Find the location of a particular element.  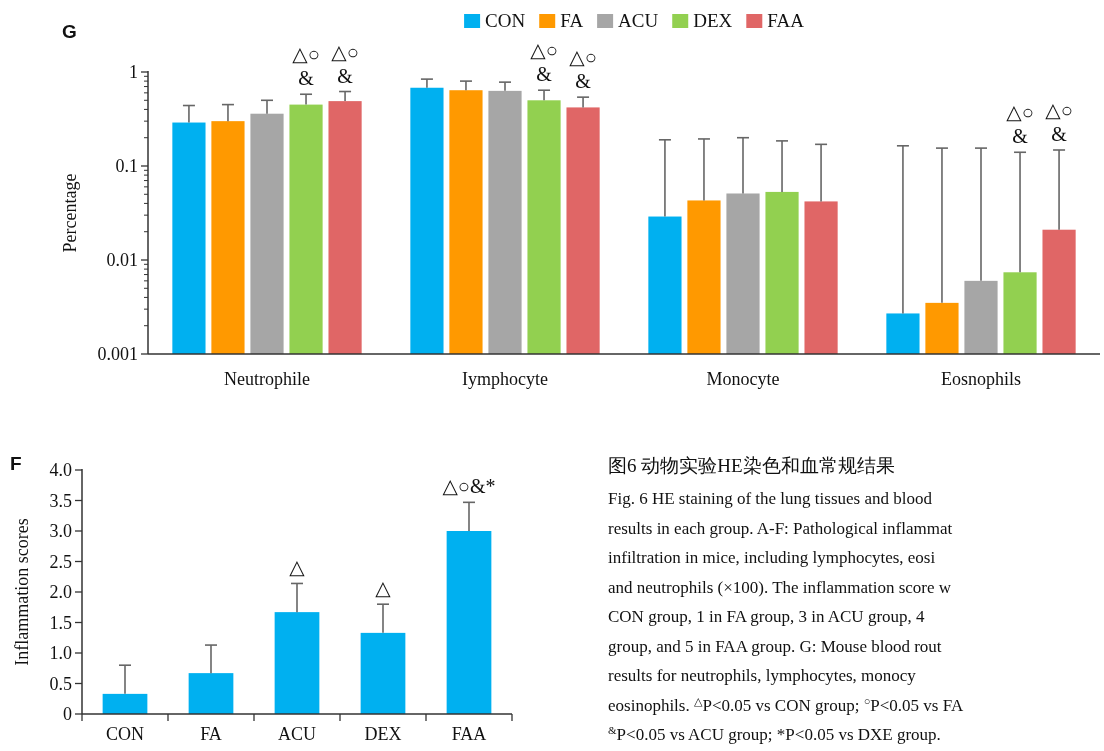

x-tick-label: Neutrophile is located at coordinates (267, 379).